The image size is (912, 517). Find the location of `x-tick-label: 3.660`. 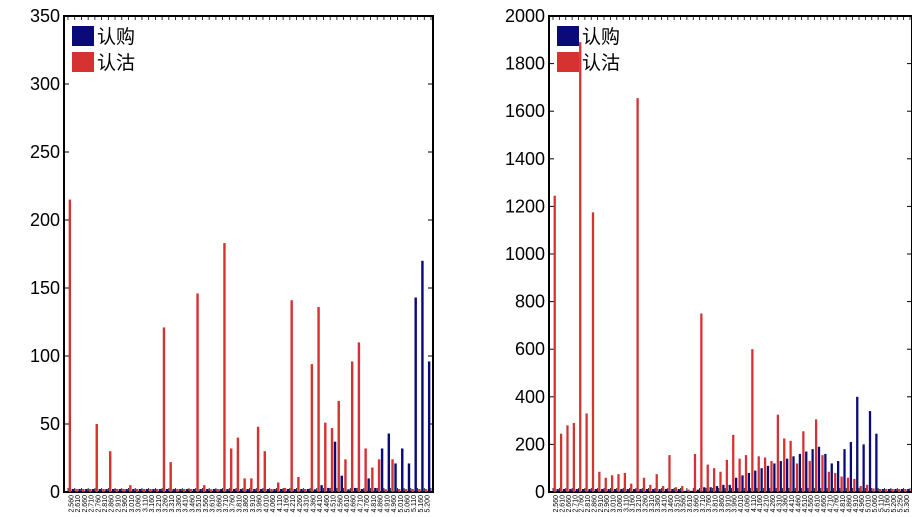

x-tick-label: 3.660 is located at coordinates (219, 504).